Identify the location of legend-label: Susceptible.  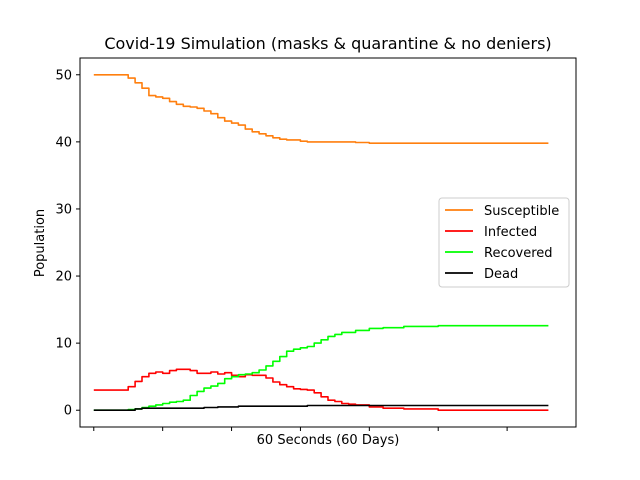
(521, 211).